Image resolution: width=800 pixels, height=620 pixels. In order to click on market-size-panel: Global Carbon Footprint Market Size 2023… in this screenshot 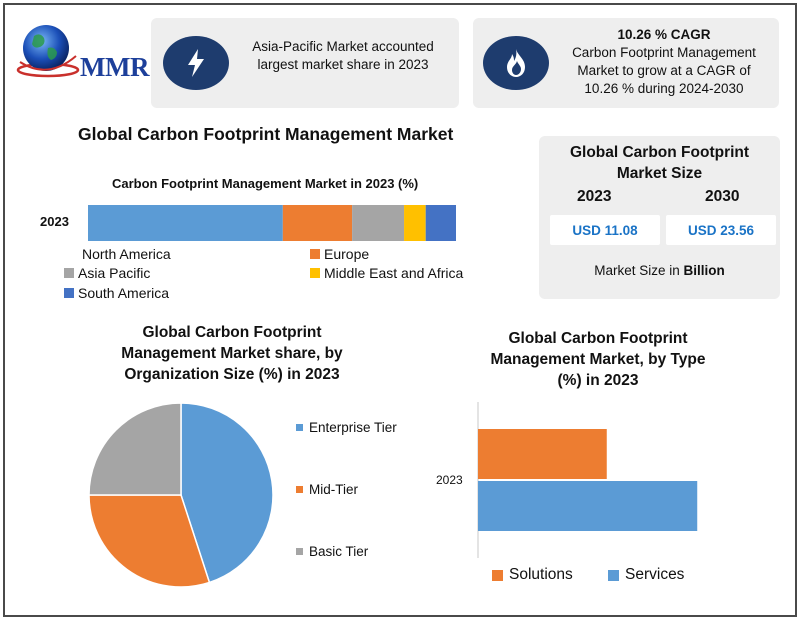, I will do `click(659, 217)`.